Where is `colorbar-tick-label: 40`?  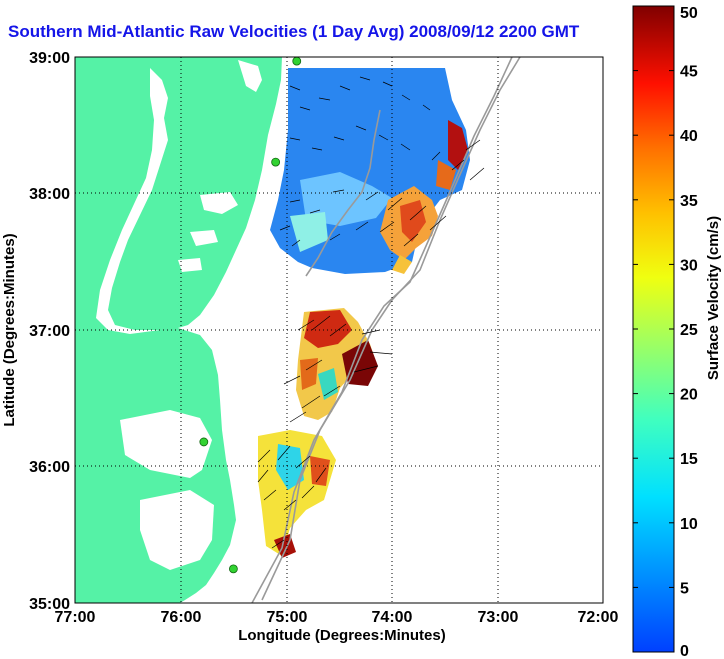 colorbar-tick-label: 40 is located at coordinates (689, 136).